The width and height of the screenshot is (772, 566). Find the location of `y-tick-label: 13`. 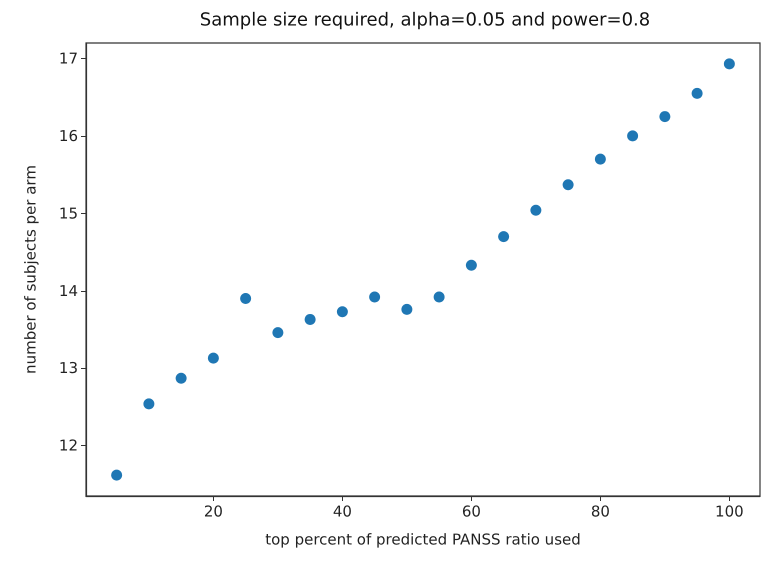

y-tick-label: 13 is located at coordinates (68, 368).